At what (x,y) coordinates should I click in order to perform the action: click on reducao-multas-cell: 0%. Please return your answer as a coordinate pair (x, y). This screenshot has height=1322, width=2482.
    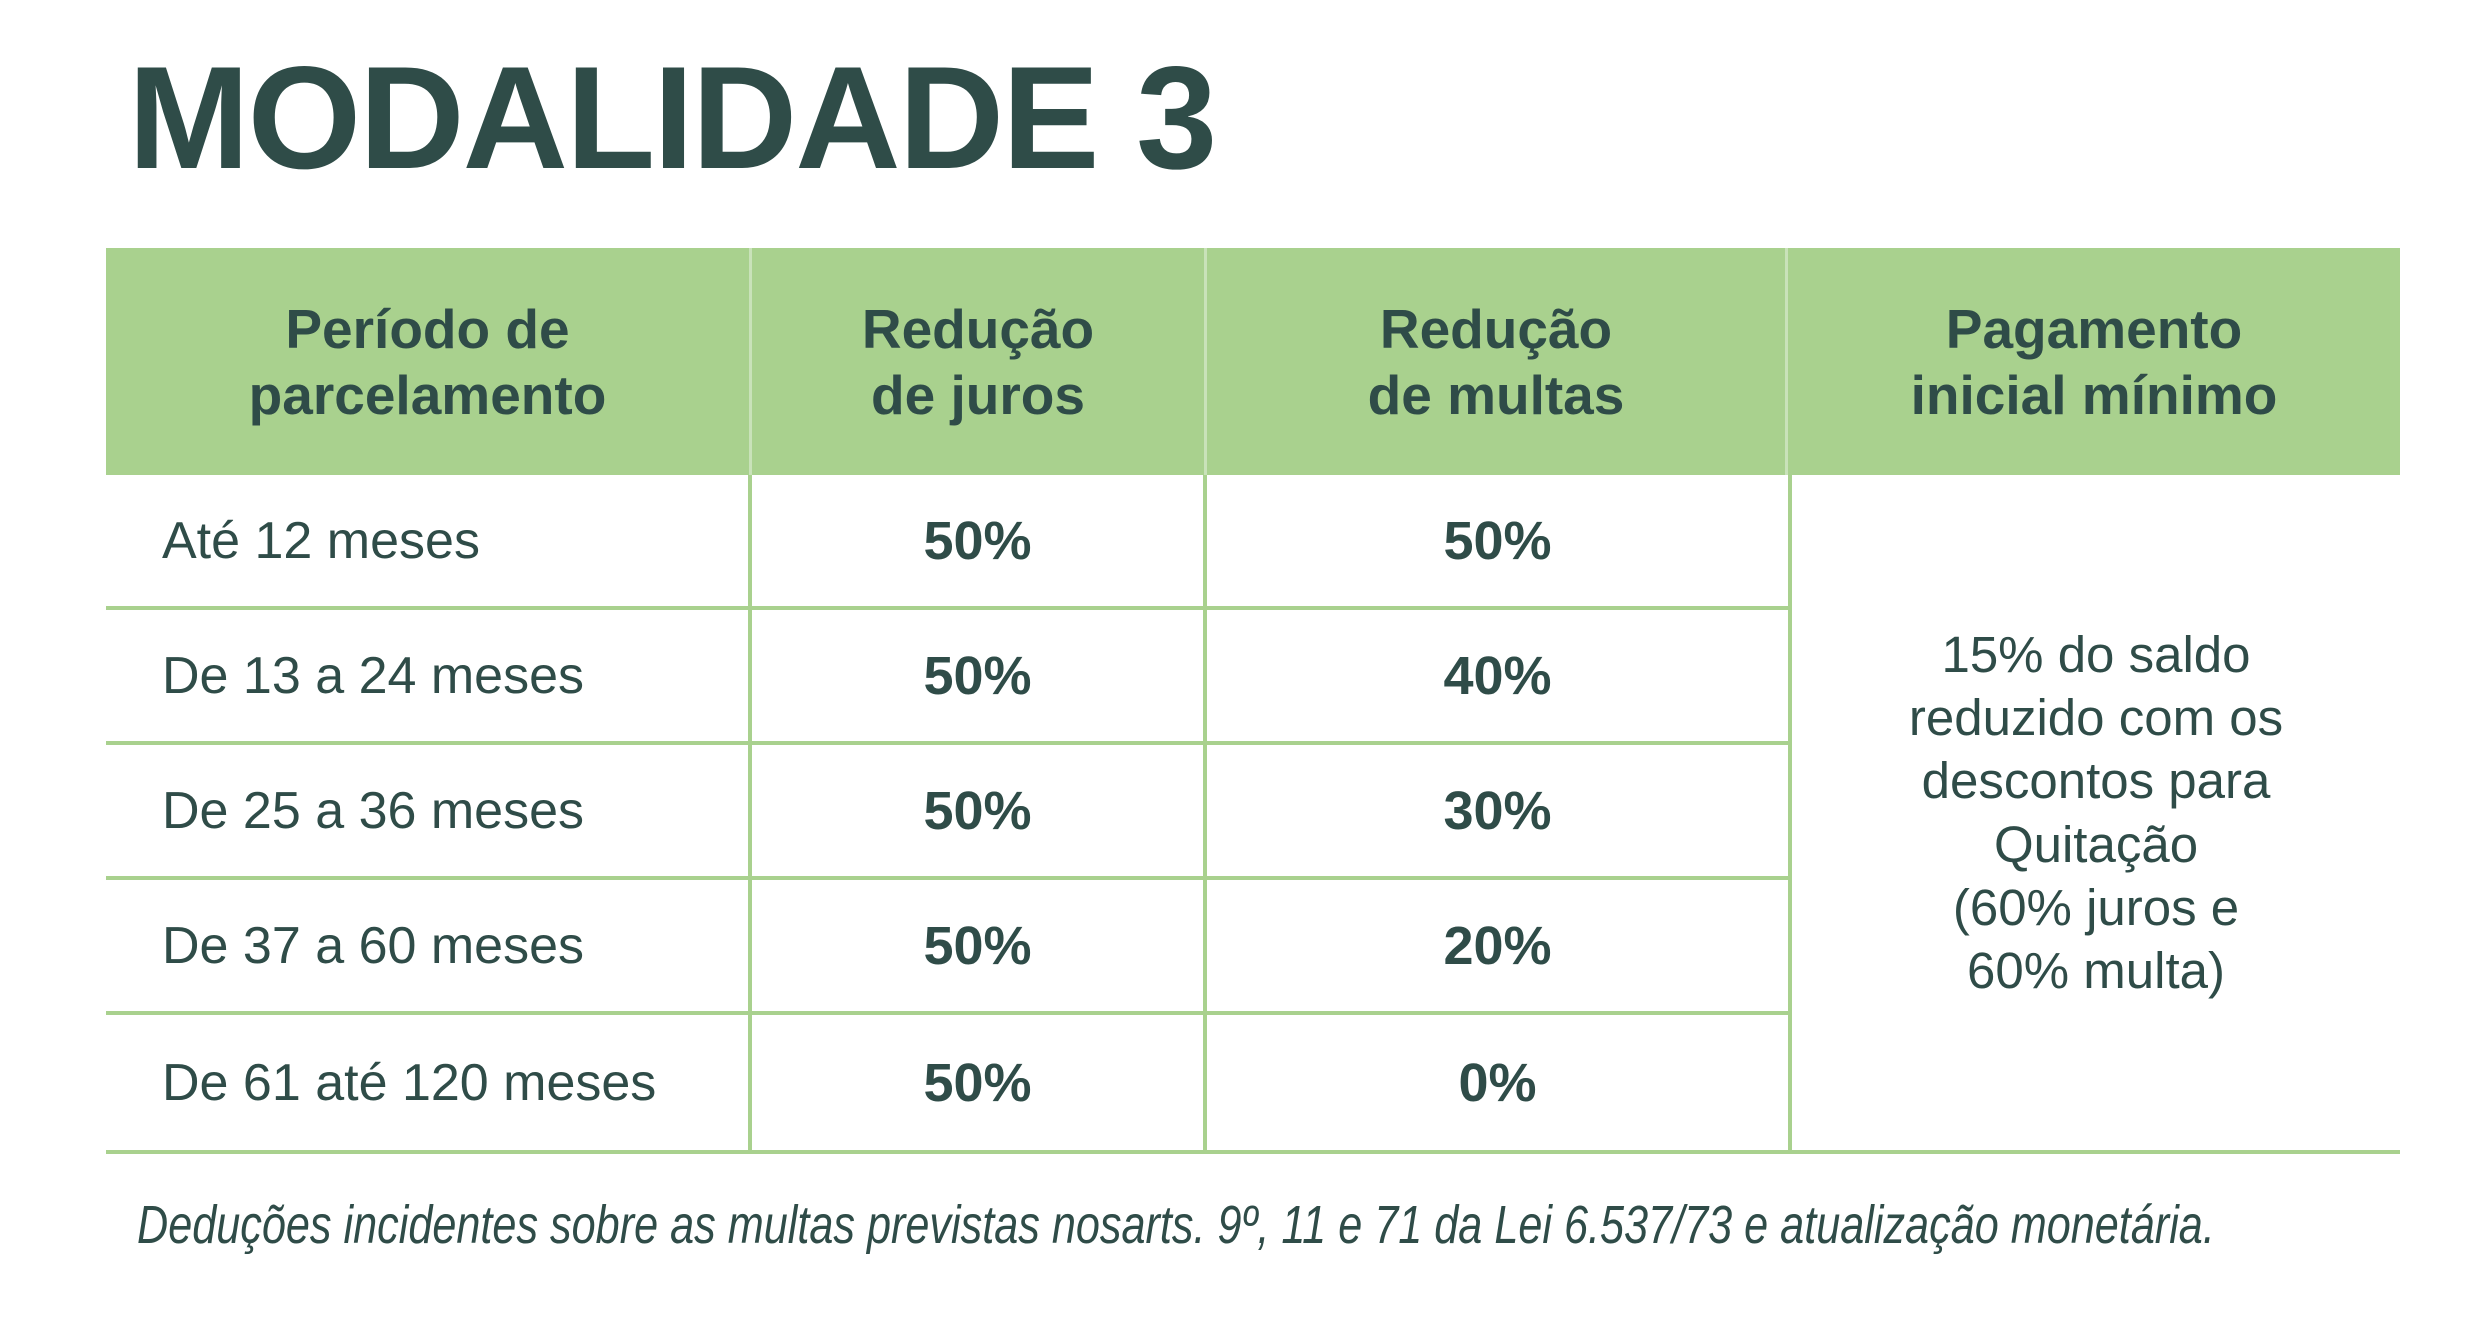
    Looking at the image, I should click on (1497, 1082).